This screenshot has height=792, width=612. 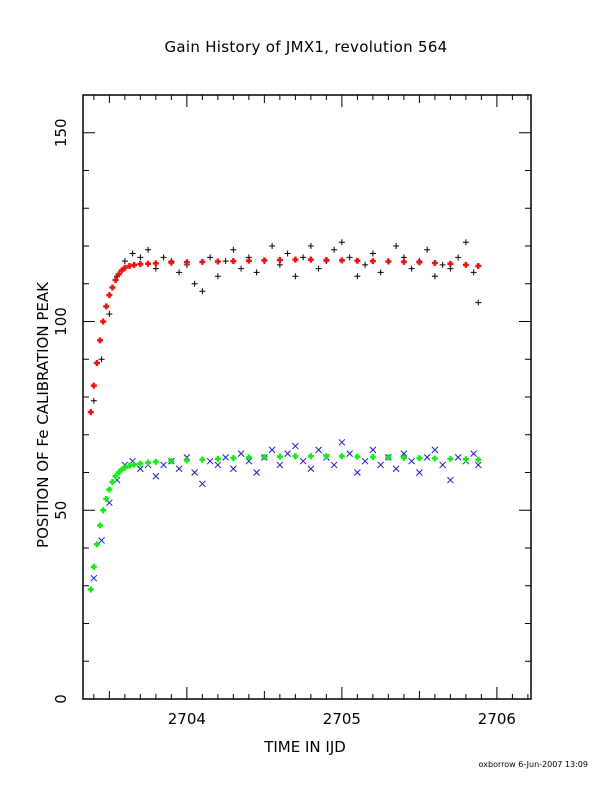 I want to click on y-tick-label: 0, so click(x=61, y=699).